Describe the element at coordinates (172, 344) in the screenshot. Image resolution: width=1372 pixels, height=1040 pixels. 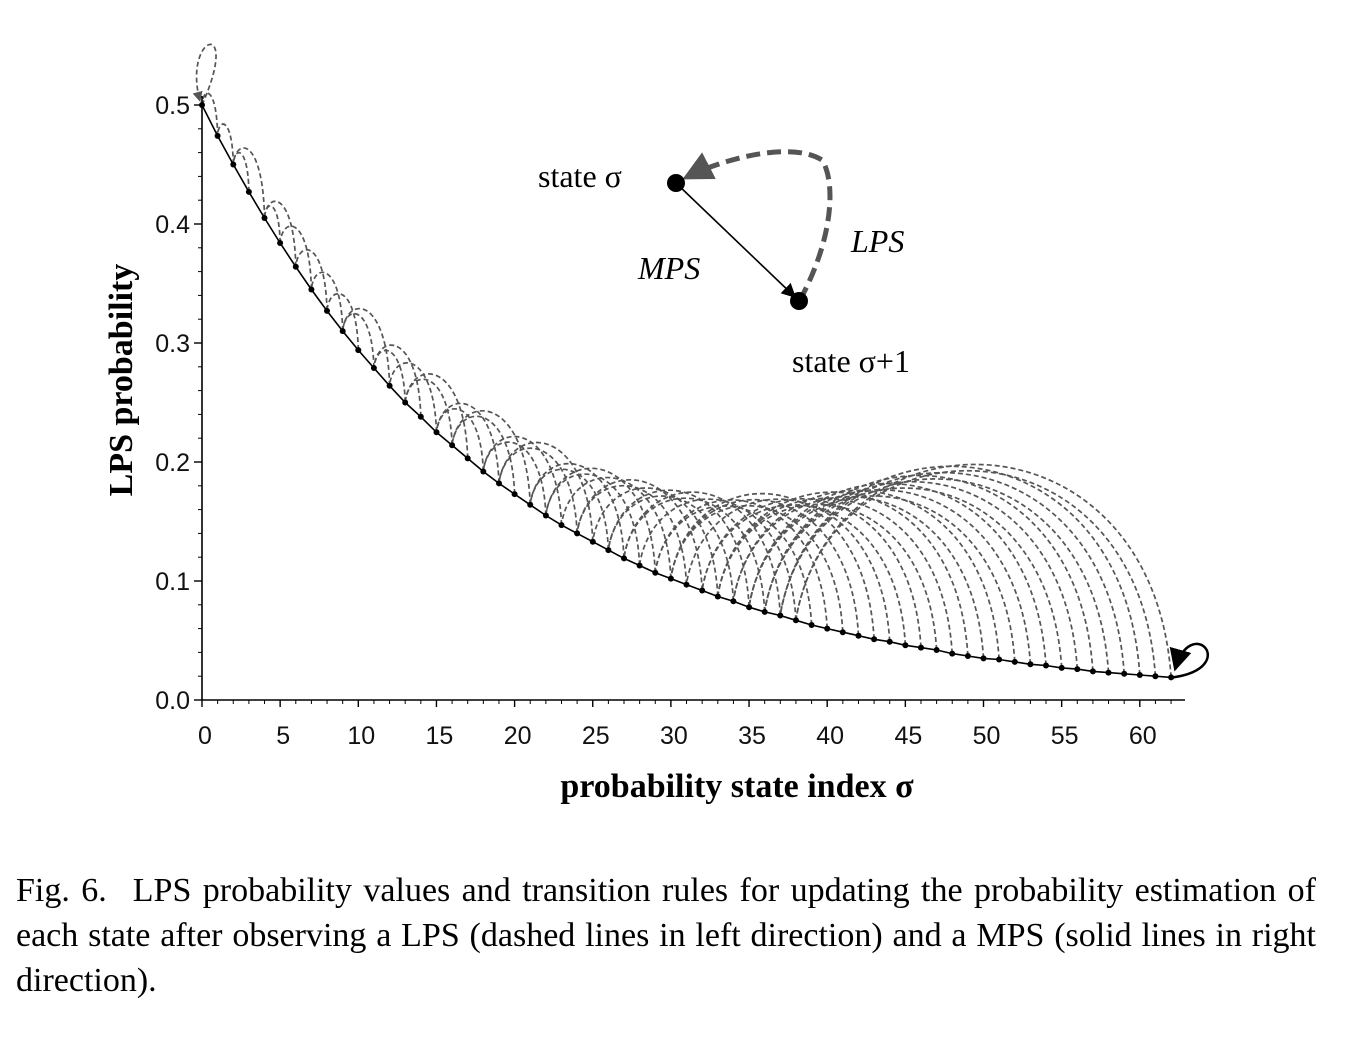
I see `y-tick-label: 0.3` at that location.